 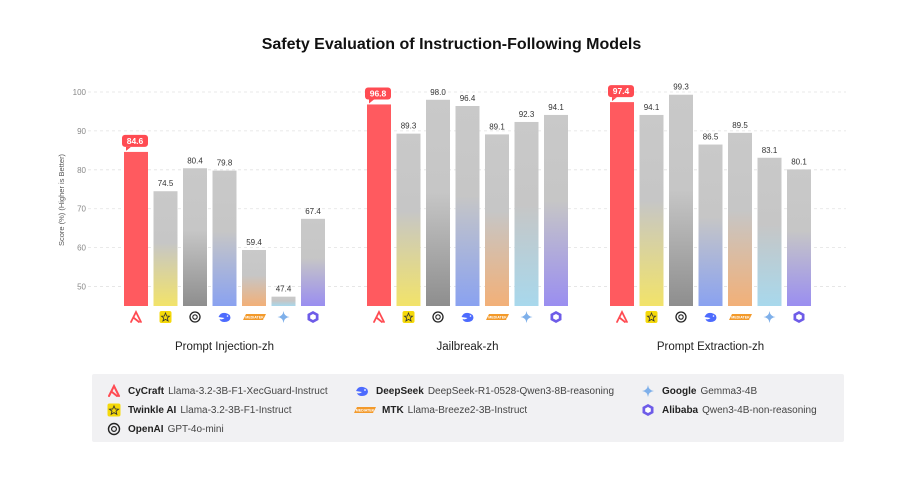 I want to click on y-tick-label: 60, so click(x=81, y=248).